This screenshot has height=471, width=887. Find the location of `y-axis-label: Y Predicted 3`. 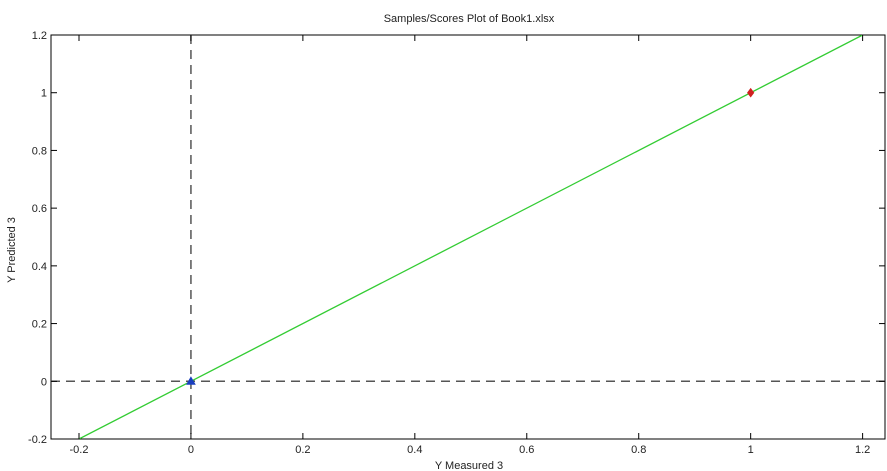

y-axis-label: Y Predicted 3 is located at coordinates (12, 250).